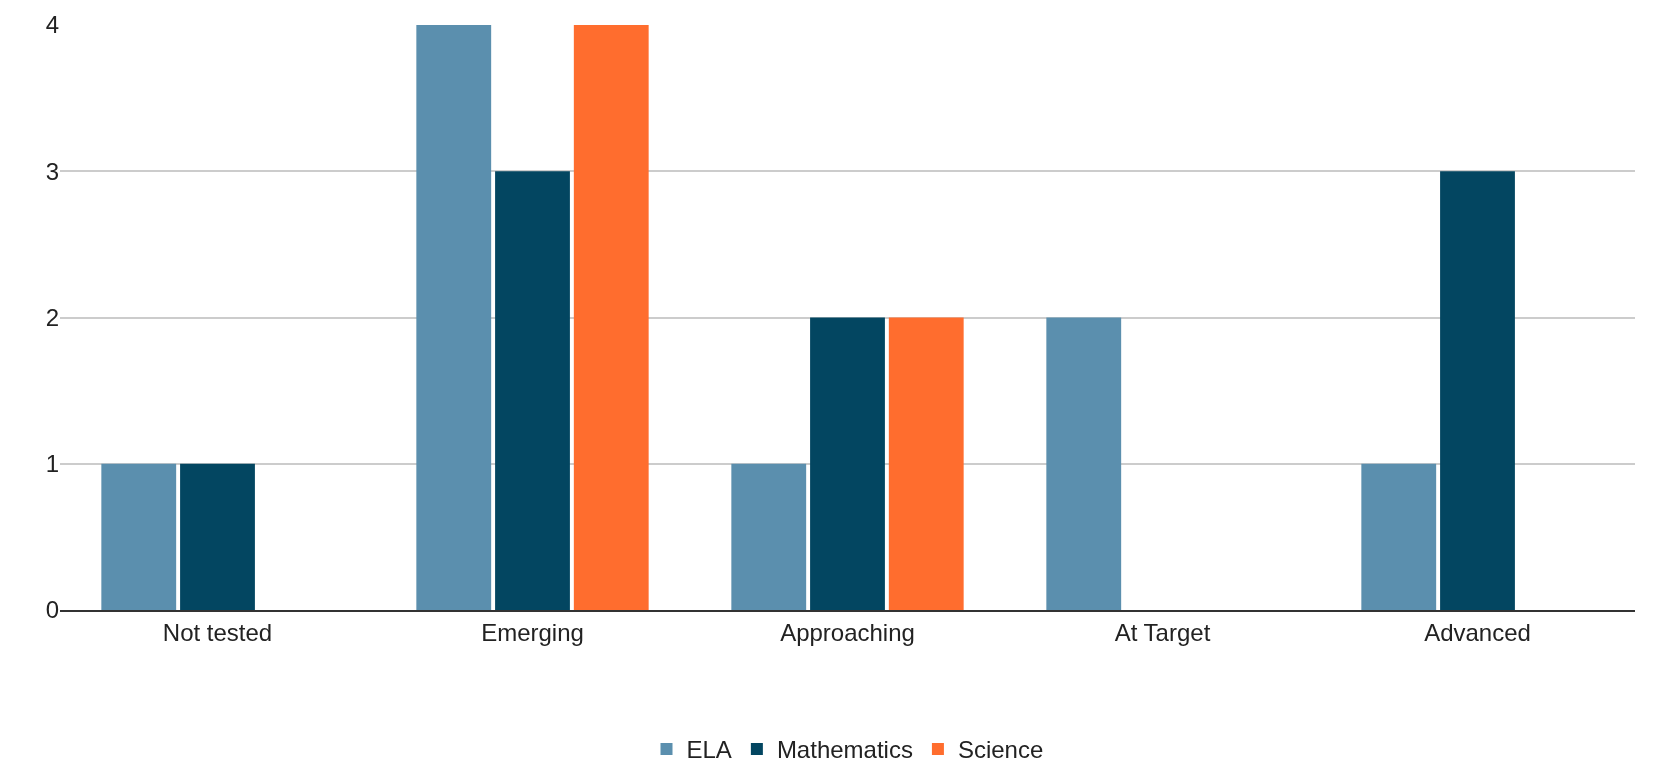 This screenshot has width=1665, height=784. Describe the element at coordinates (709, 750) in the screenshot. I see `legend-label: ELA` at that location.